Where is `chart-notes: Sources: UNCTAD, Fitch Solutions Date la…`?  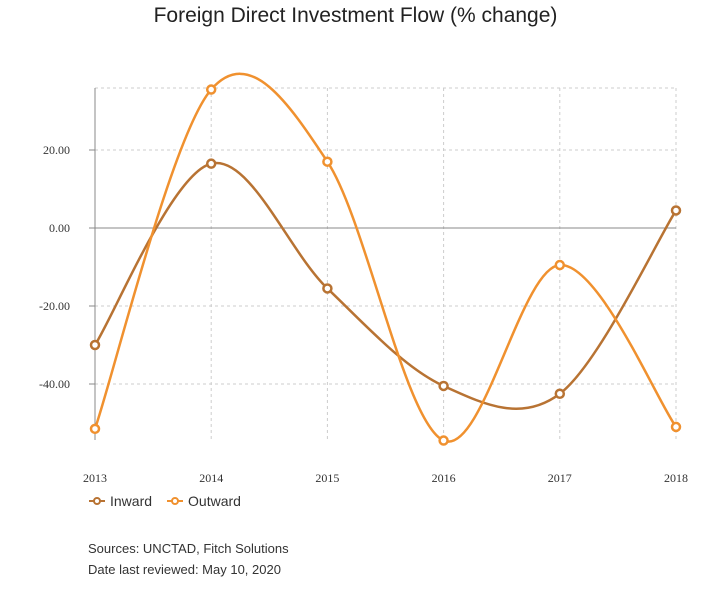 chart-notes: Sources: UNCTAD, Fitch Solutions Date la… is located at coordinates (188, 559).